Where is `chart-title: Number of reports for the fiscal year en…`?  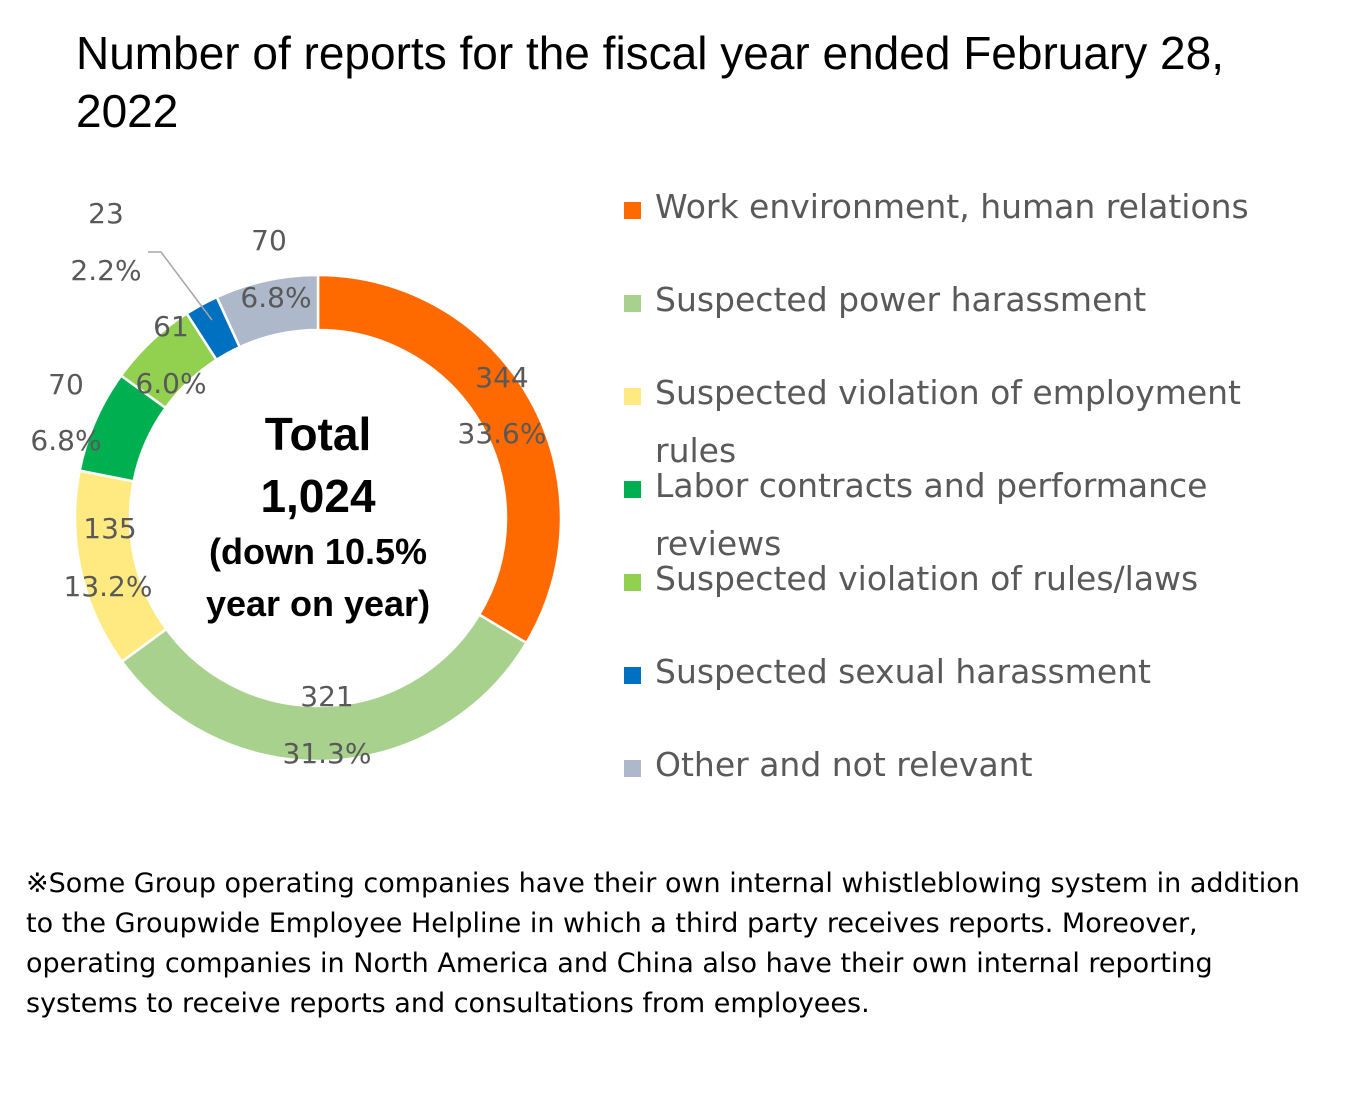 chart-title: Number of reports for the fiscal year en… is located at coordinates (650, 82).